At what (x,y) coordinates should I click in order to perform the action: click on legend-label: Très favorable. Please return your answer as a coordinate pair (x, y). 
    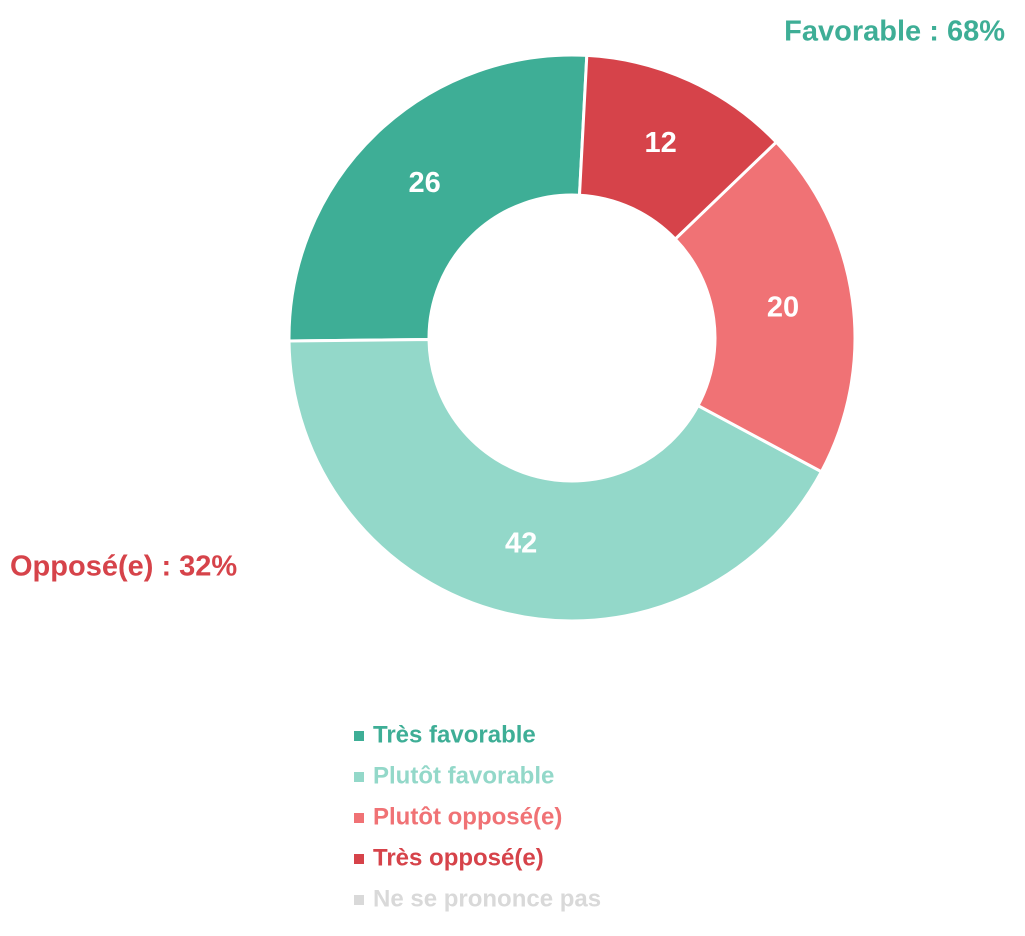
    Looking at the image, I should click on (454, 734).